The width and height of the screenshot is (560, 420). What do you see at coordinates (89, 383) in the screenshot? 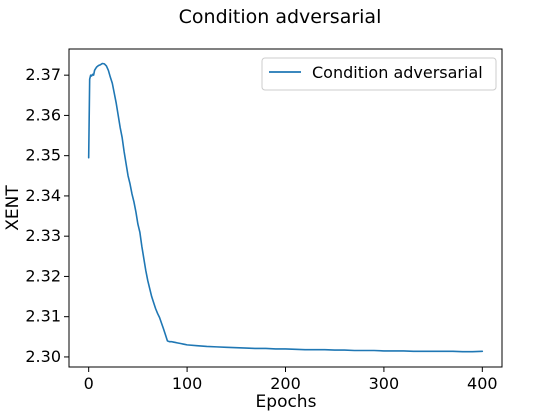
I see `x-tick-label: 0` at bounding box center [89, 383].